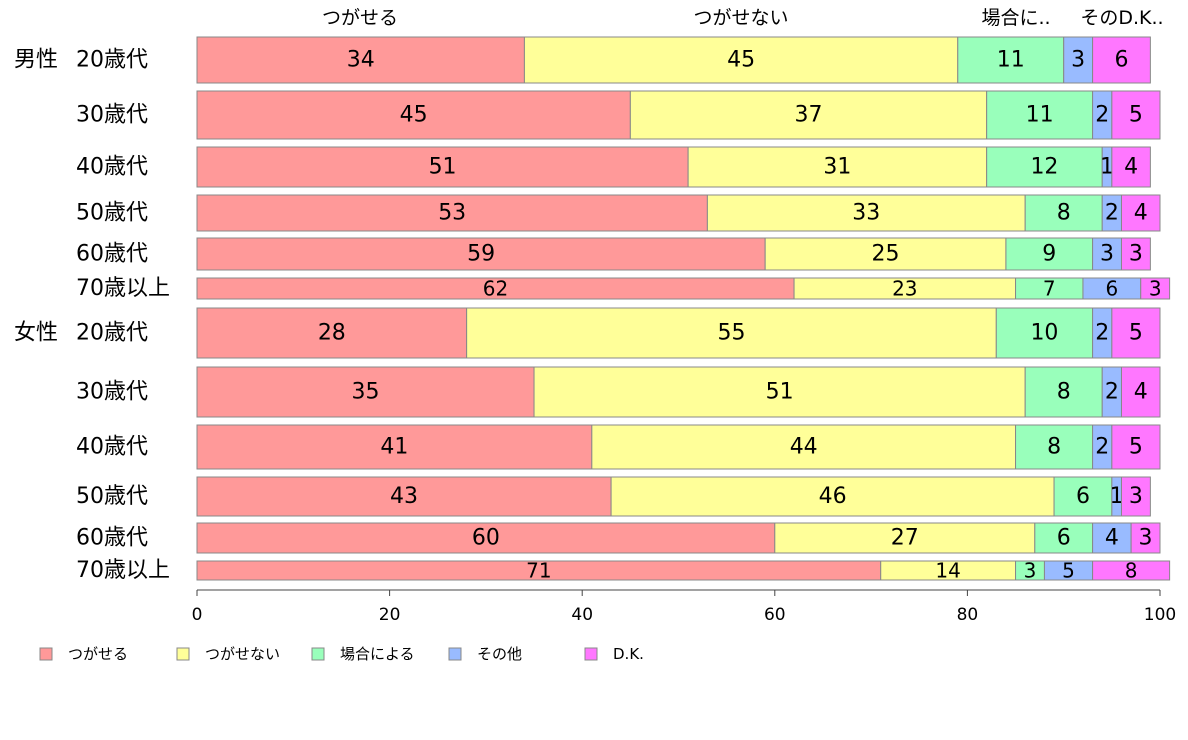  I want to click on data-label: 59, so click(481, 254).